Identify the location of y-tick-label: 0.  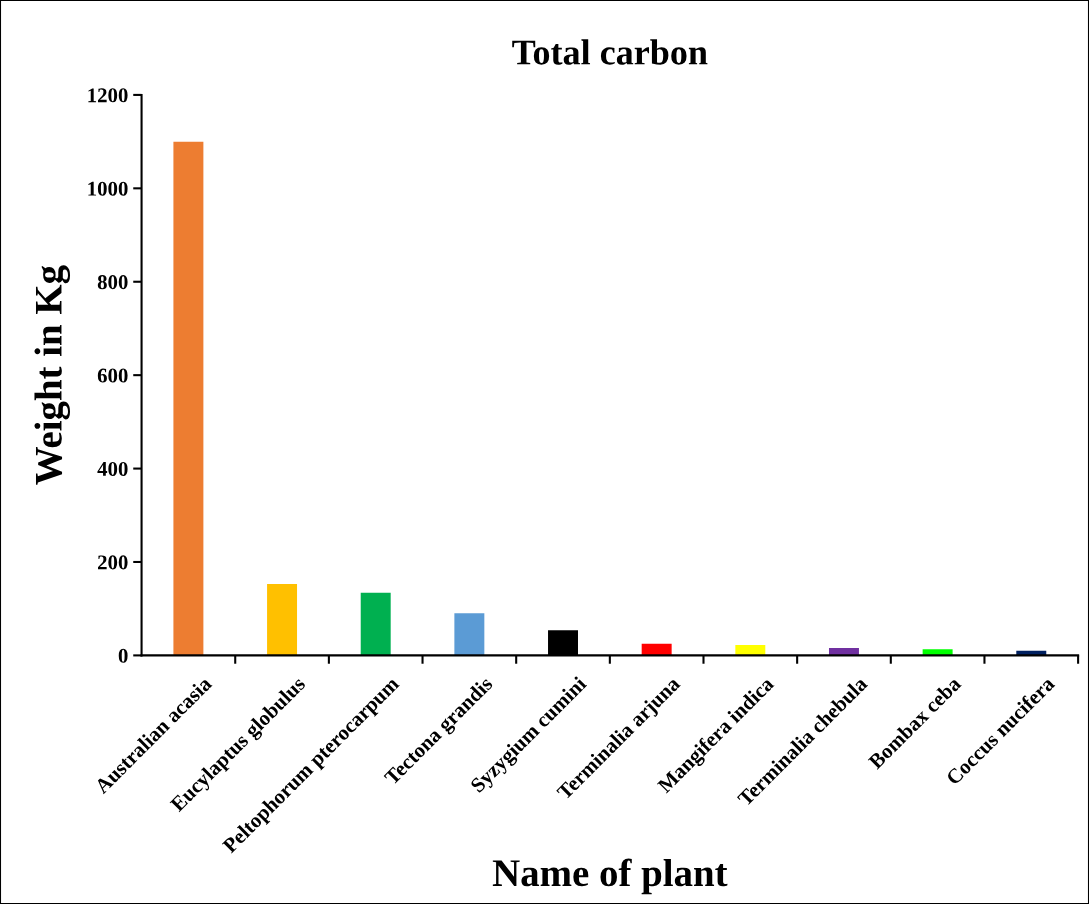
(123, 655).